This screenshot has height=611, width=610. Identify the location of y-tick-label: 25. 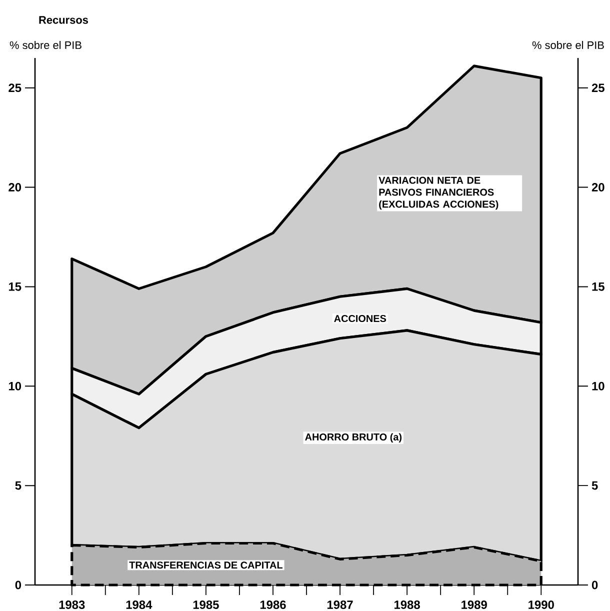
(598, 88).